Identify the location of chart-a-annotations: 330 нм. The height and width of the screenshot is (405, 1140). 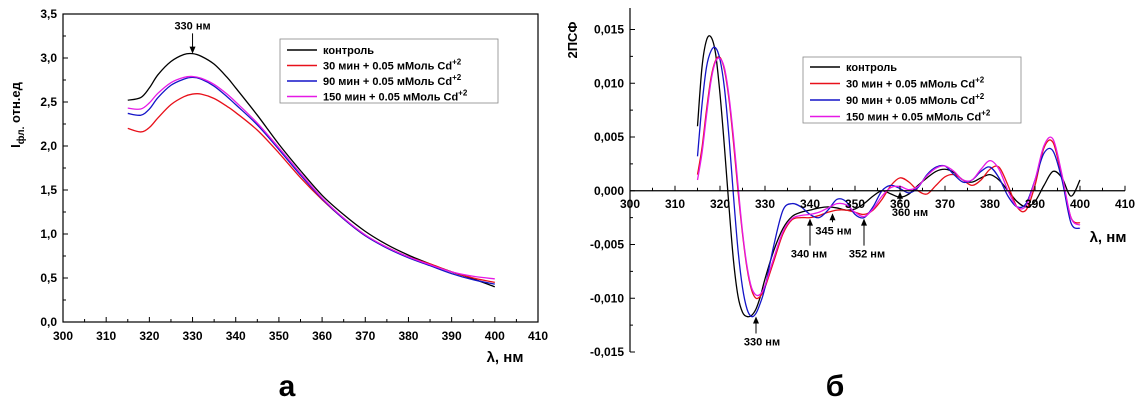
(192, 37).